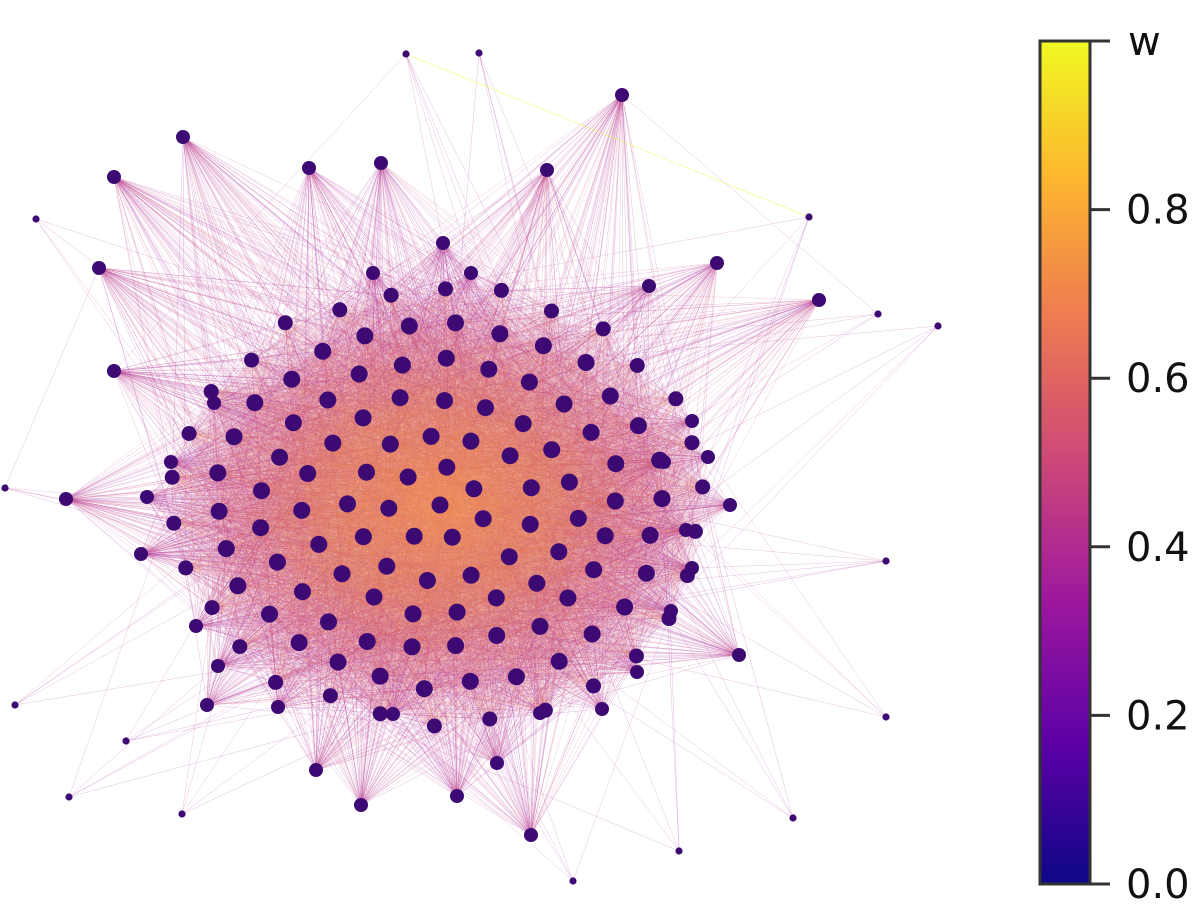  Describe the element at coordinates (1158, 211) in the screenshot. I see `colorbar-tick-label: 0.8` at that location.